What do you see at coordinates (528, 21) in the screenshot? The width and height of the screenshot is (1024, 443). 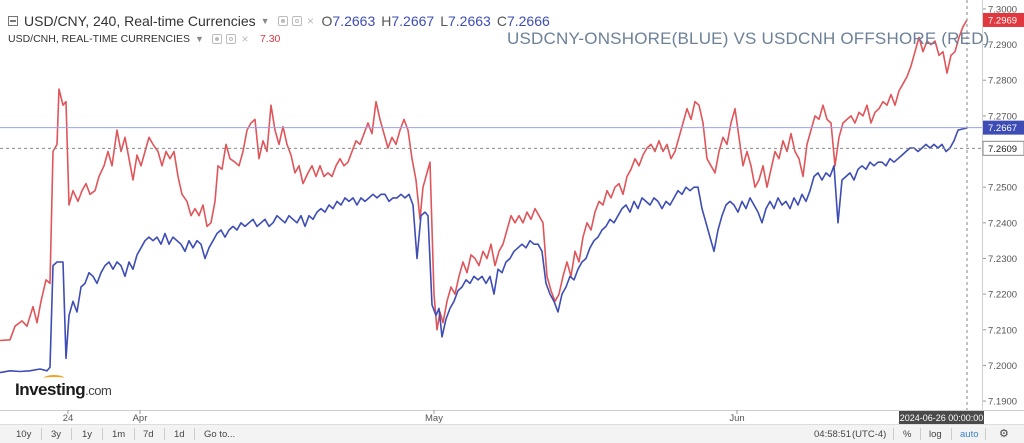 I see `ohlc-value-c: 7.2666` at bounding box center [528, 21].